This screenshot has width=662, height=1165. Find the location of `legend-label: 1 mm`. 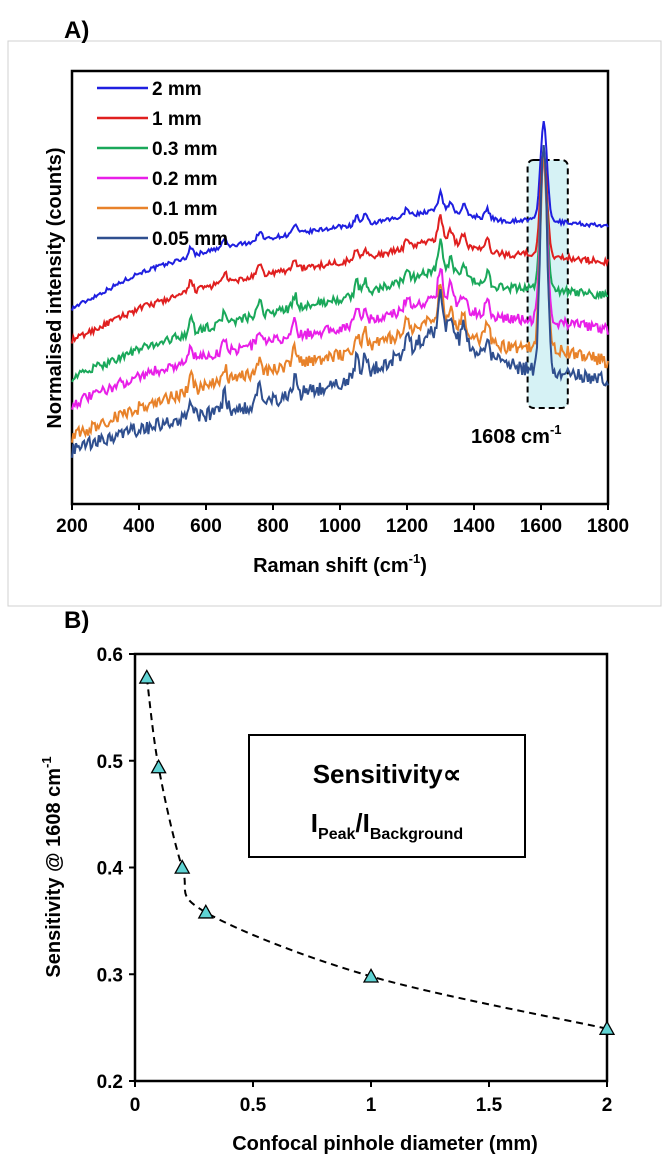

legend-label: 1 mm is located at coordinates (177, 119).